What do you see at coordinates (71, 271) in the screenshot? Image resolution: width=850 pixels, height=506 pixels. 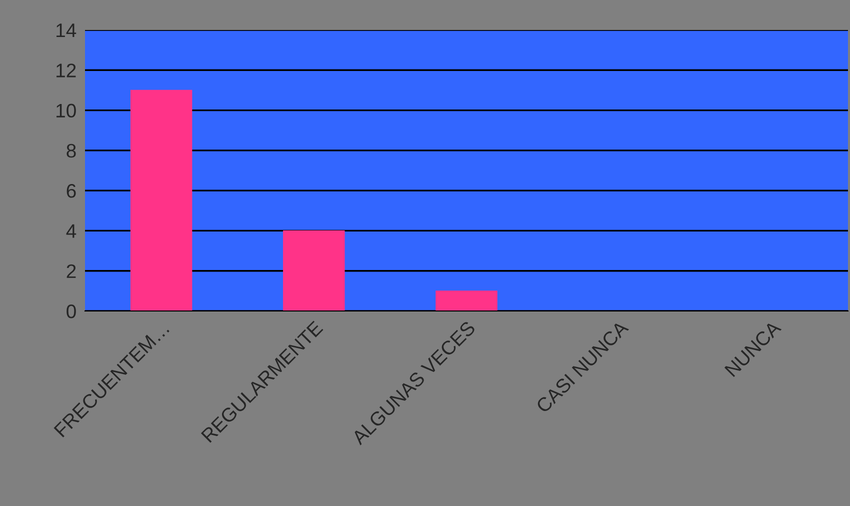 I see `y-tick-label: 2` at bounding box center [71, 271].